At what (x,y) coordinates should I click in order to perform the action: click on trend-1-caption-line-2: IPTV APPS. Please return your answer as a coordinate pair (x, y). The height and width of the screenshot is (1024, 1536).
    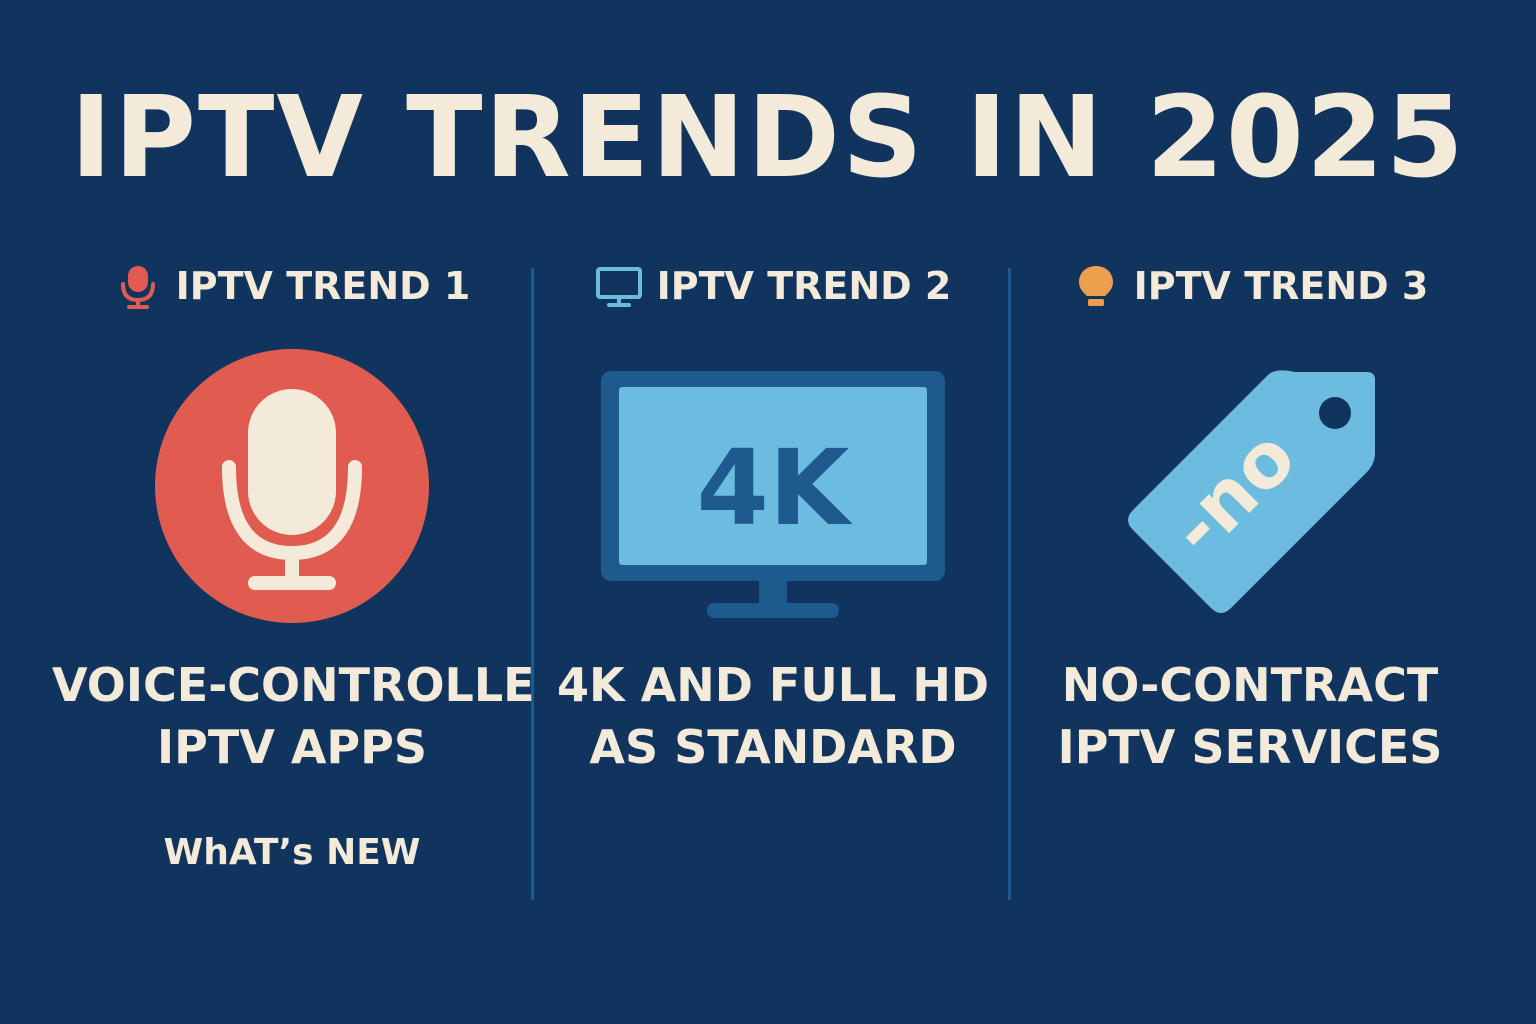
    Looking at the image, I should click on (292, 747).